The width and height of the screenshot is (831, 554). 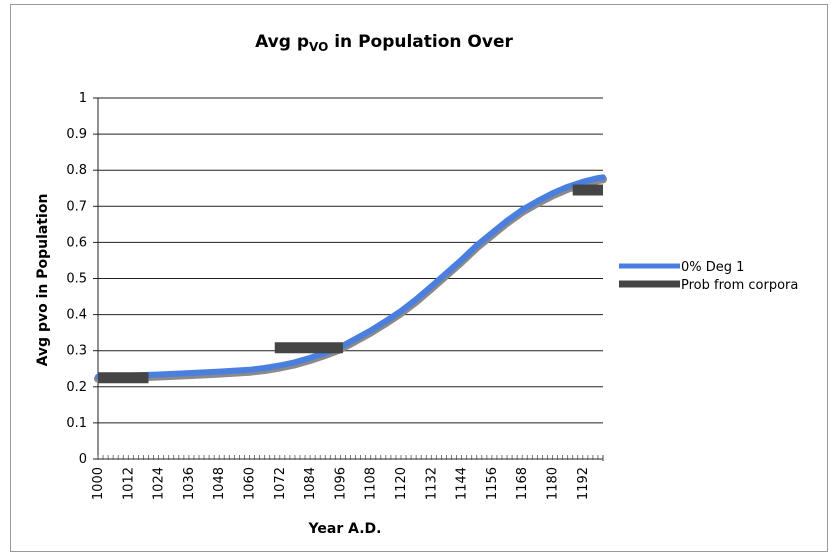 I want to click on y-tick-label: 0.7, so click(x=76, y=206).